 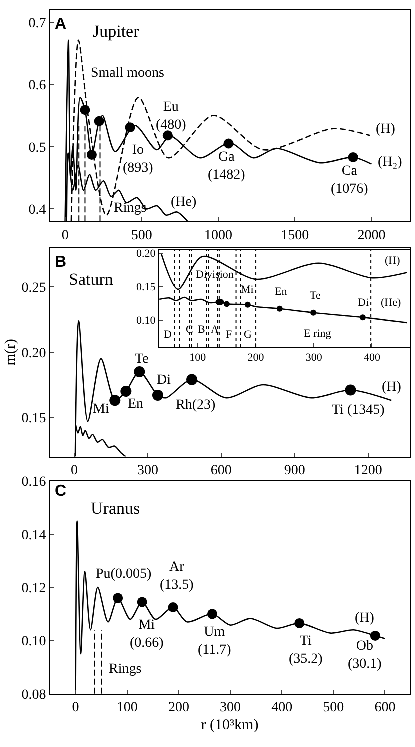 What do you see at coordinates (218, 236) in the screenshot?
I see `x-tick-label: 1000` at bounding box center [218, 236].